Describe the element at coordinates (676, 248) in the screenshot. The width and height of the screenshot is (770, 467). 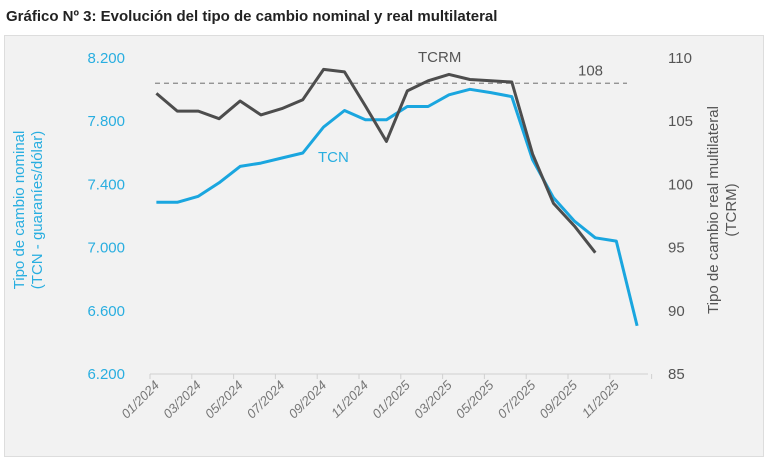
I see `y-right-tick-label: 95` at that location.